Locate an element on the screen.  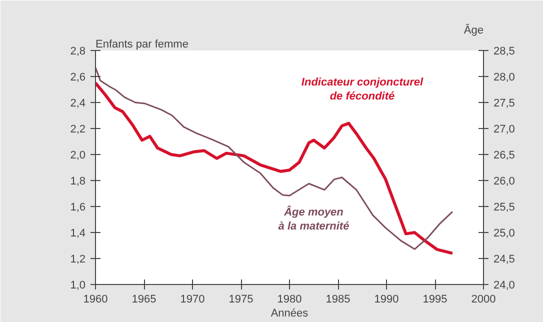
x-tick-label: 1980 is located at coordinates (289, 300).